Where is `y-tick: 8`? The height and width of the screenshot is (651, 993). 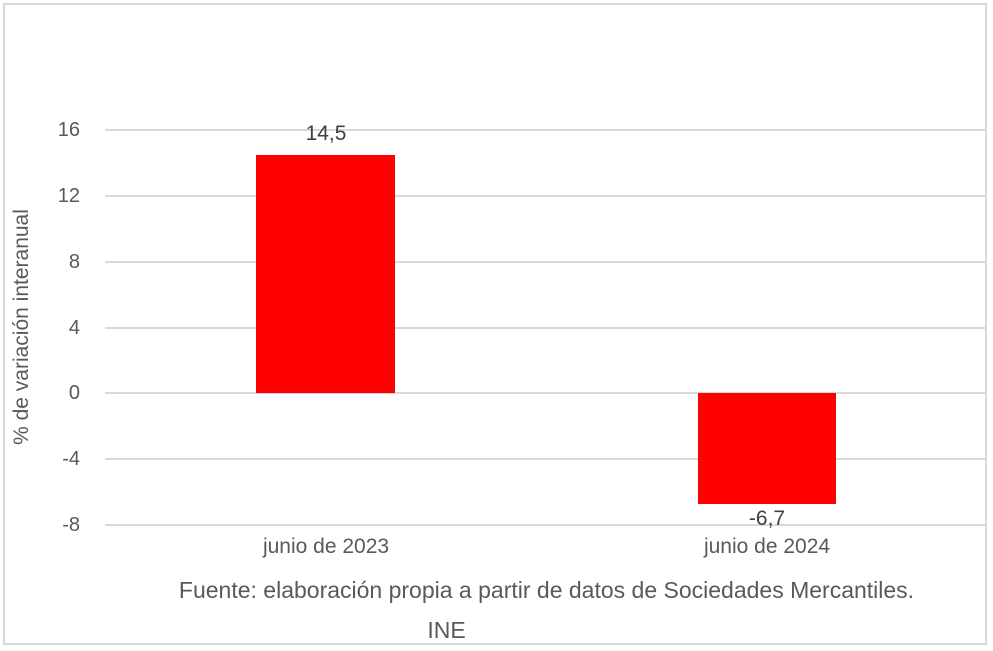 y-tick: 8 is located at coordinates (74, 262).